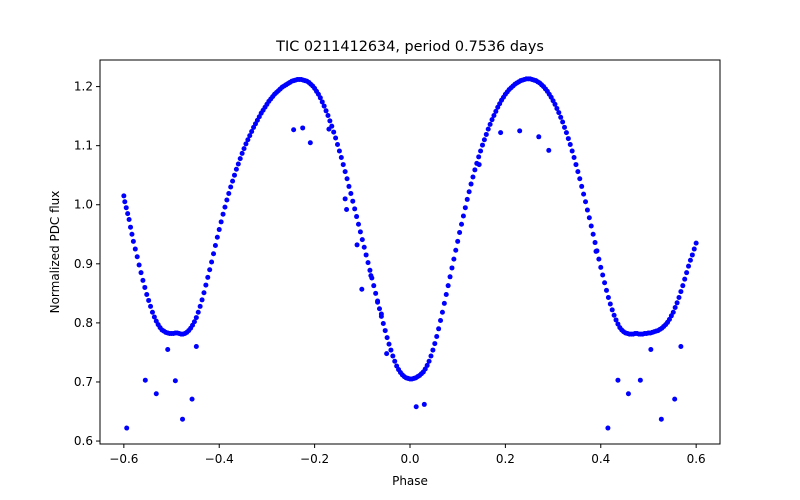 The image size is (800, 500). Describe the element at coordinates (410, 481) in the screenshot. I see `x-axis-label: Phase` at that location.